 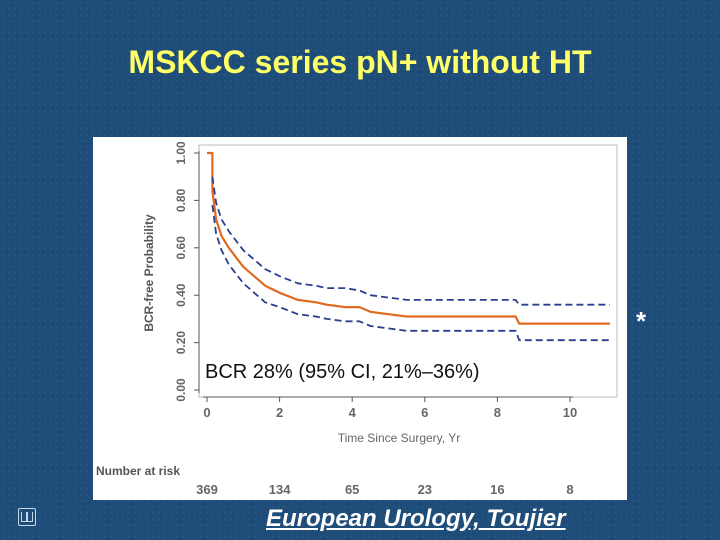 I want to click on risk-table-value: 16, so click(x=497, y=489).